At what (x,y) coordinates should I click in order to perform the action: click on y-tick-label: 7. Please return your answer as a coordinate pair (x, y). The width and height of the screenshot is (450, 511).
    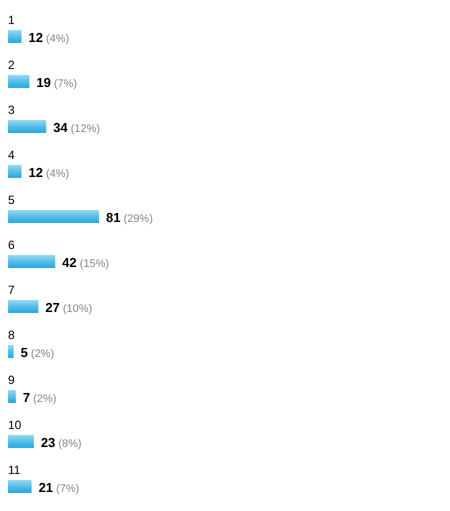
    Looking at the image, I should click on (11, 290).